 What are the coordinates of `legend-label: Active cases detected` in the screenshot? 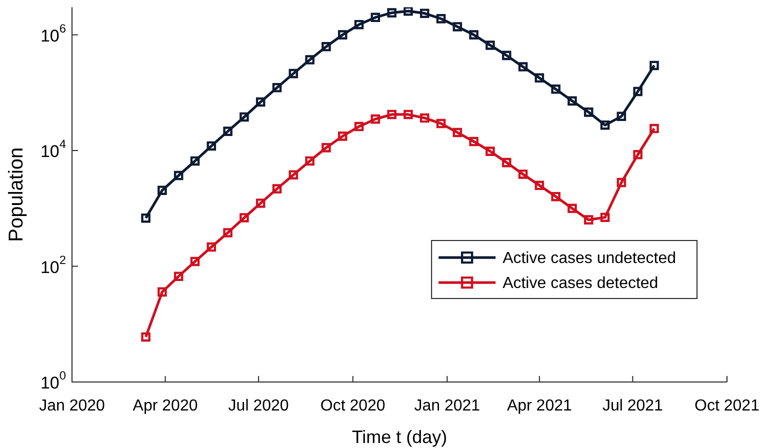 It's located at (580, 283).